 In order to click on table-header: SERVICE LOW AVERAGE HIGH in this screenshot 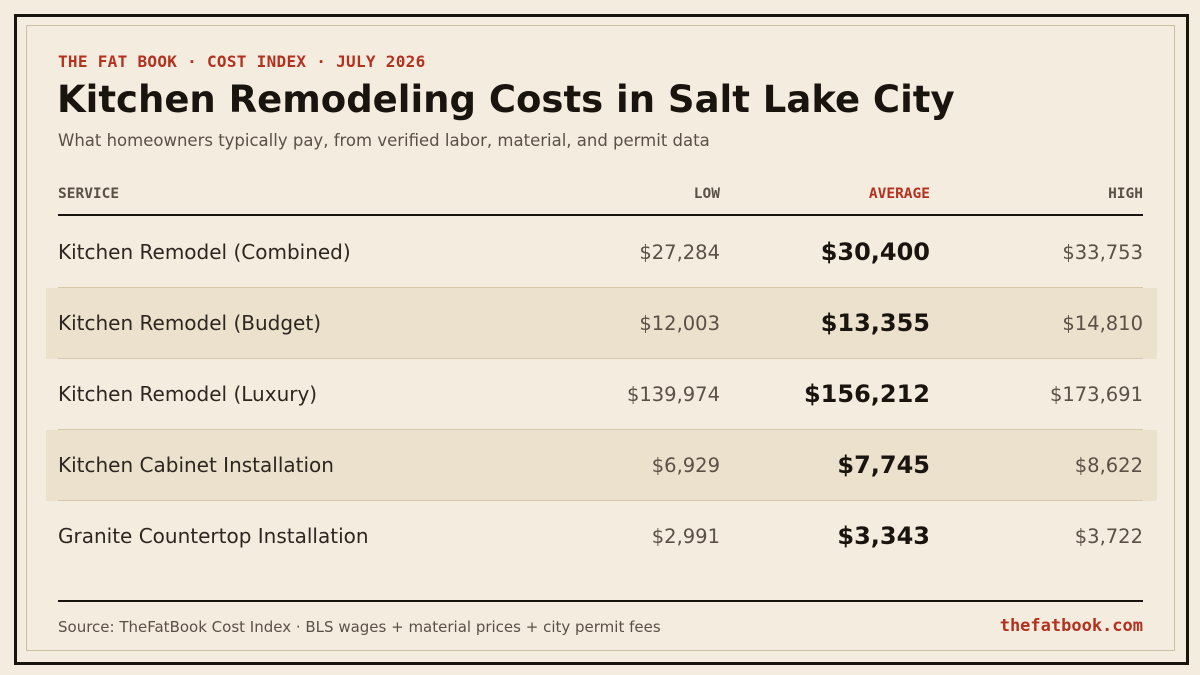, I will do `click(600, 197)`.